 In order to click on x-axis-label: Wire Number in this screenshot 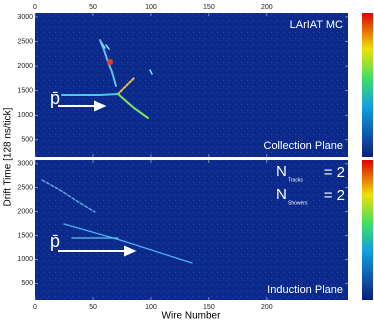, I will do `click(192, 316)`.